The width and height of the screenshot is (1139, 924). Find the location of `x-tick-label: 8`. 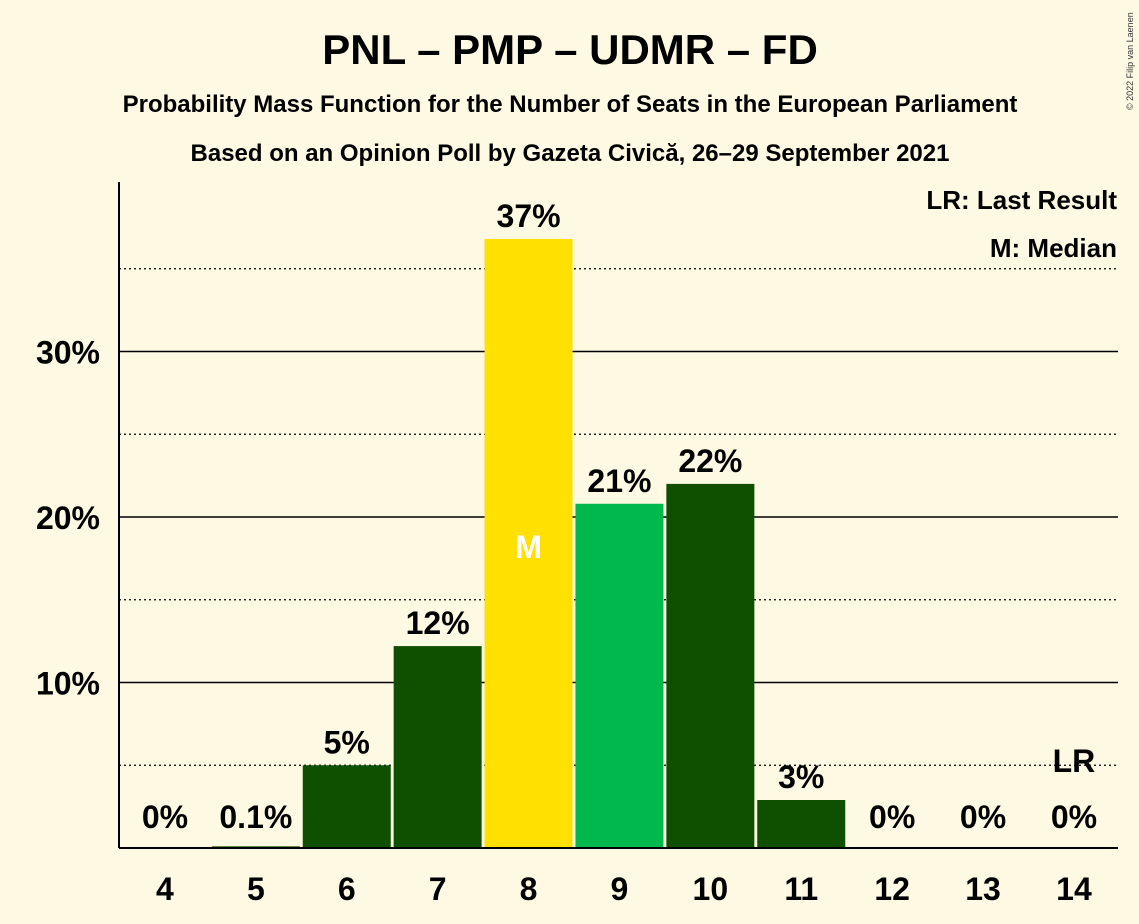

x-tick-label: 8 is located at coordinates (529, 889).